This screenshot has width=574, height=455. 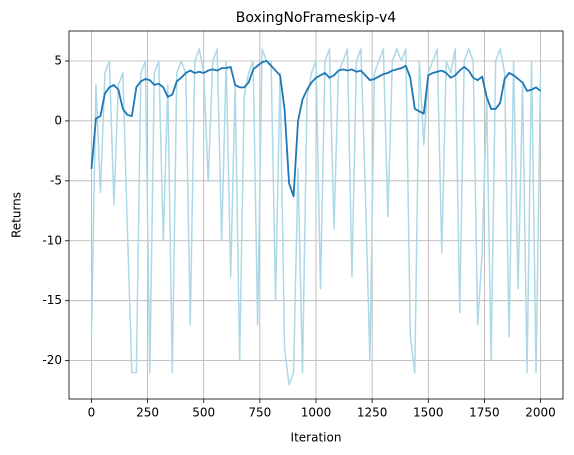 What do you see at coordinates (259, 413) in the screenshot?
I see `x-tick-label: 750` at bounding box center [259, 413].